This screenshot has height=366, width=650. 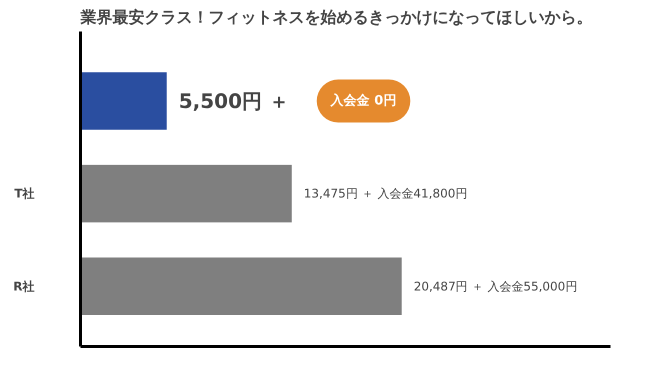 I want to click on chart-title: 業界最安クラス！フィットネスを始めるきっかけになってほしいから。, so click(x=336, y=17).